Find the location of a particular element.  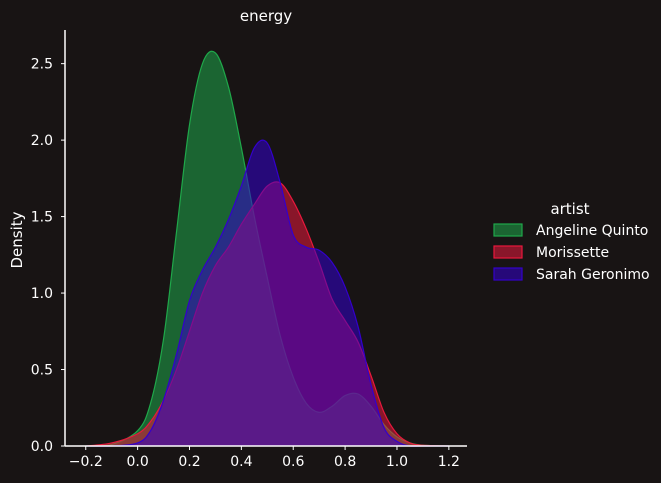

legend-item-morissette: Morissette is located at coordinates (551, 253).